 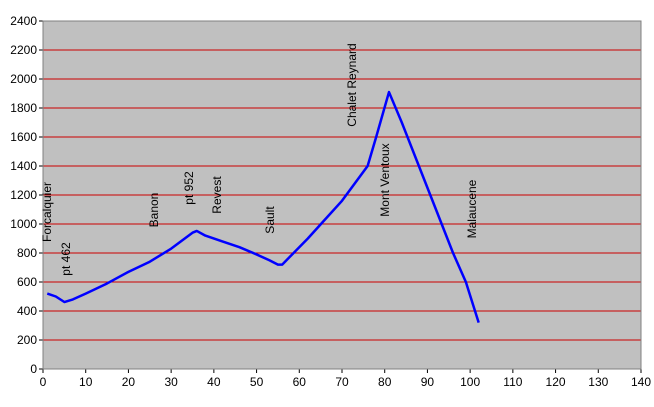 I want to click on y-tick-label: 2200, so click(x=23, y=50).